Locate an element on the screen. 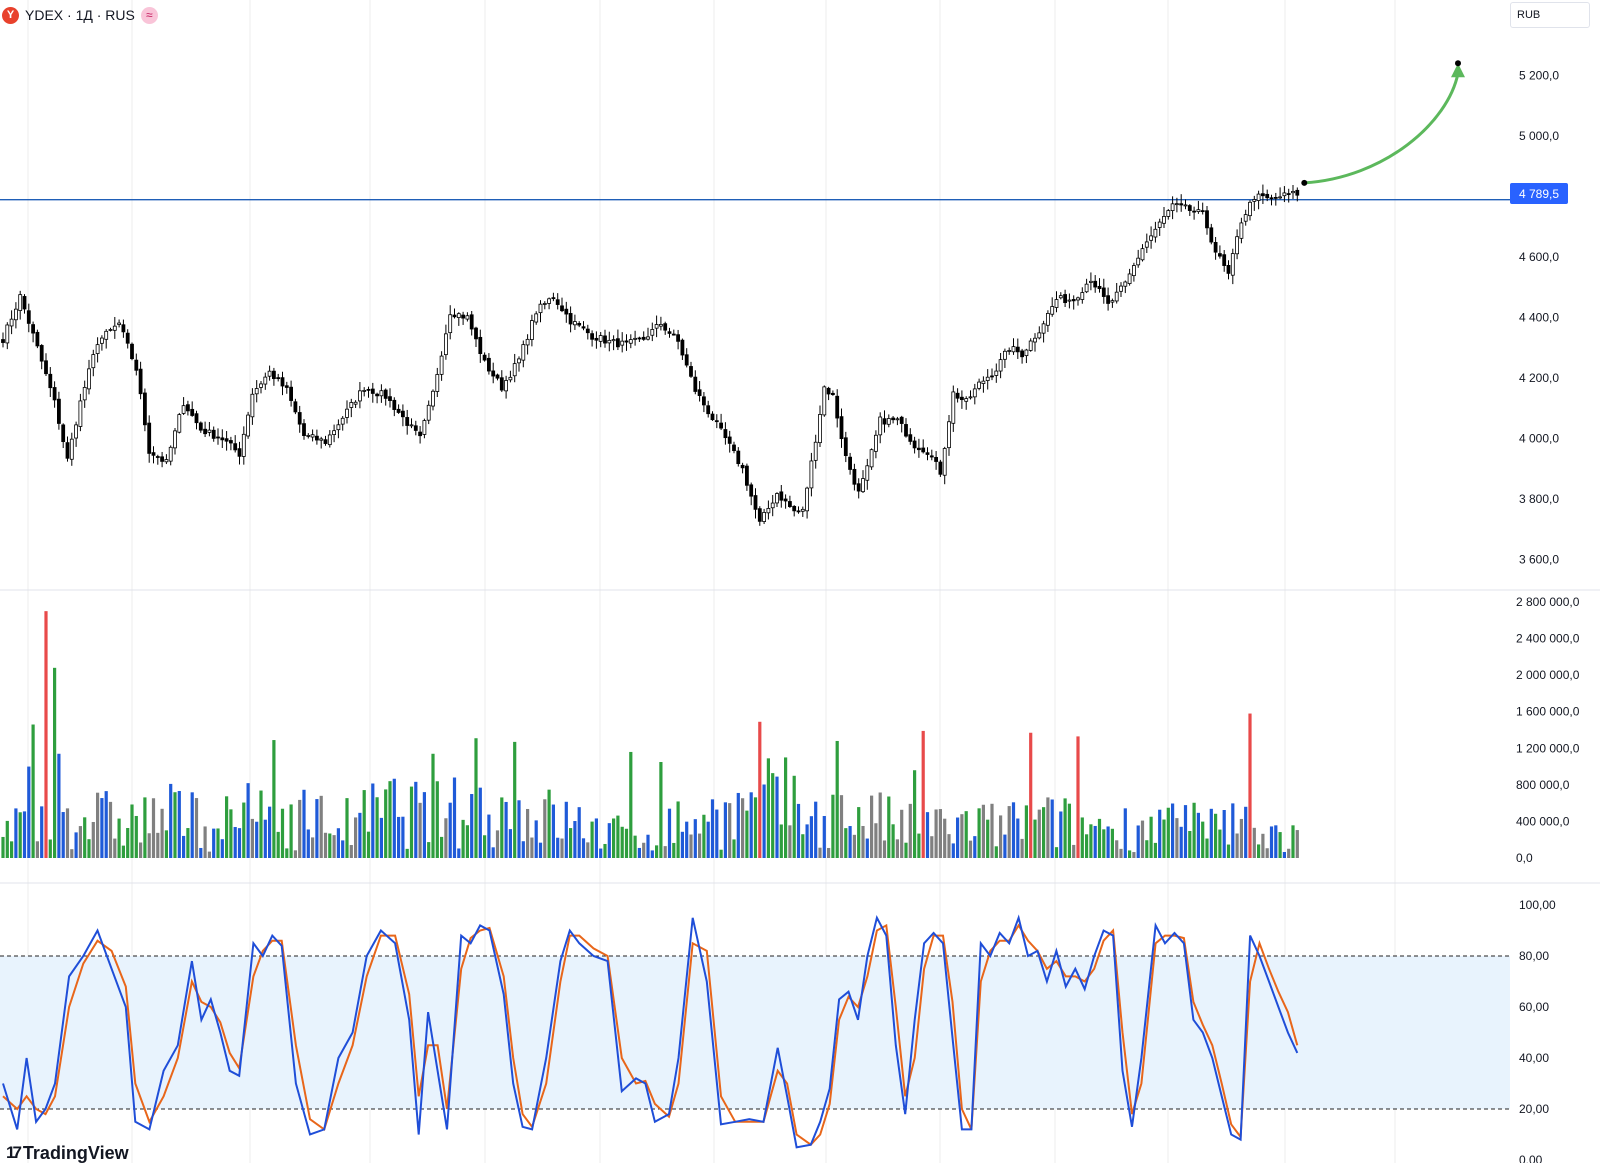  volume-axis-tick-label: 2 400 000,0 is located at coordinates (1548, 639).